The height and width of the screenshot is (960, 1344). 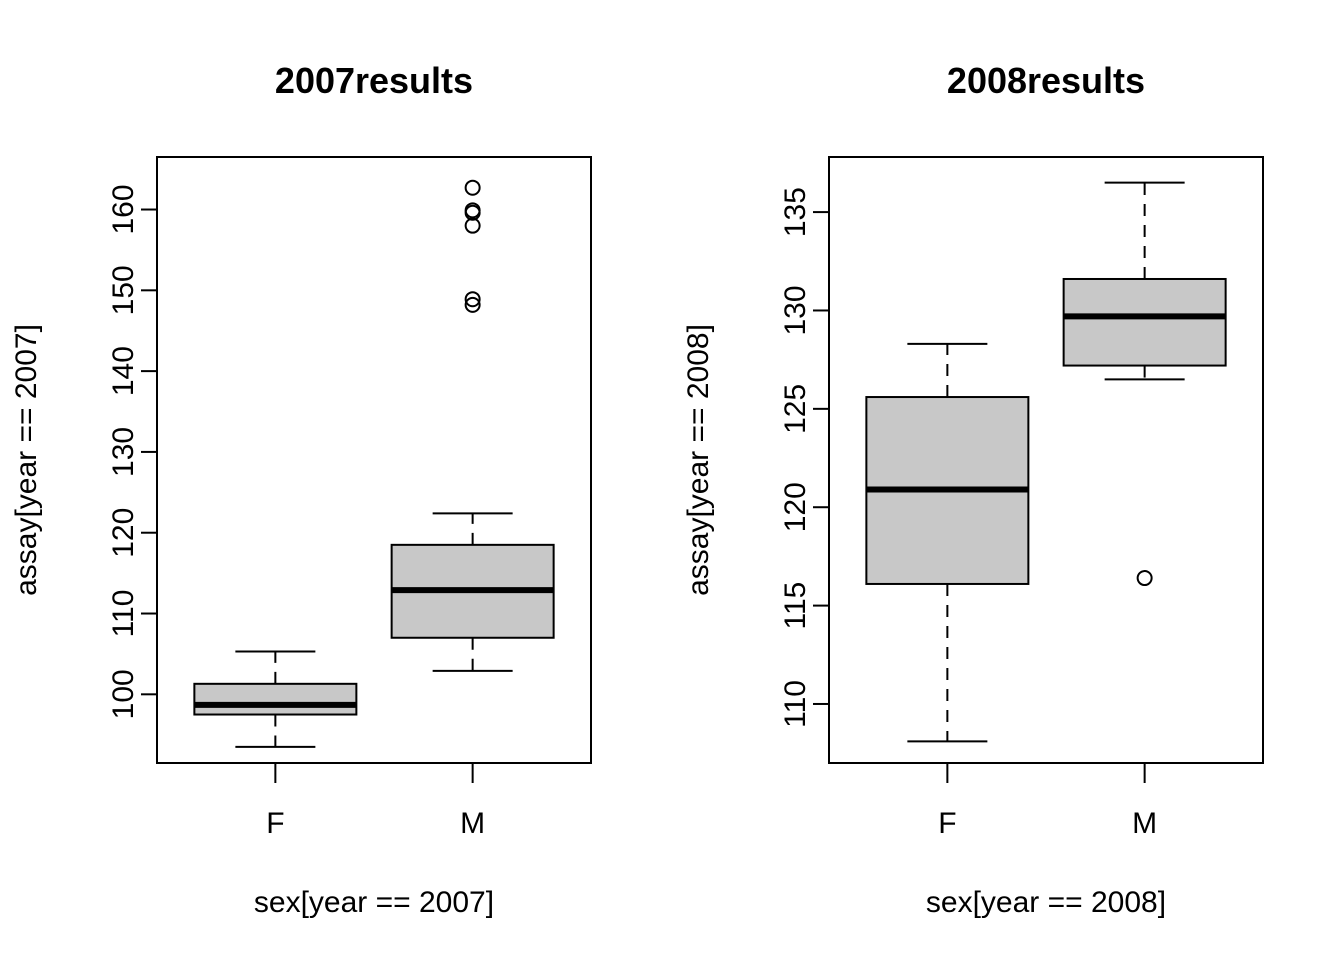 What do you see at coordinates (374, 902) in the screenshot?
I see `x-axis-label: sex[year == 2007]` at bounding box center [374, 902].